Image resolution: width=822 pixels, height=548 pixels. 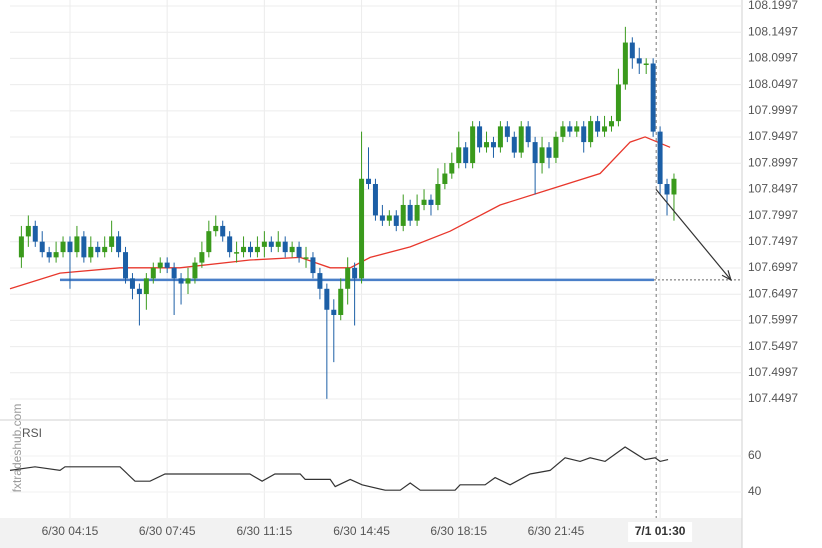 What do you see at coordinates (17, 448) in the screenshot?
I see `watermark: fxtradeshub.com` at bounding box center [17, 448].